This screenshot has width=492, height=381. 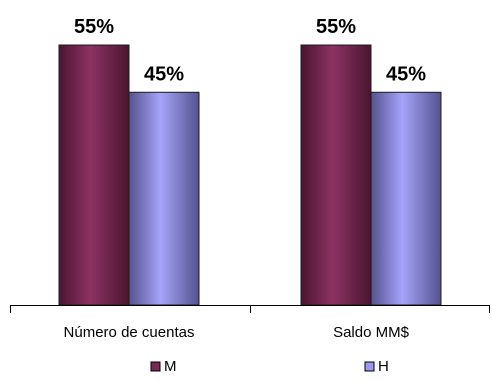 I want to click on legend-swatch-h, so click(x=369, y=366).